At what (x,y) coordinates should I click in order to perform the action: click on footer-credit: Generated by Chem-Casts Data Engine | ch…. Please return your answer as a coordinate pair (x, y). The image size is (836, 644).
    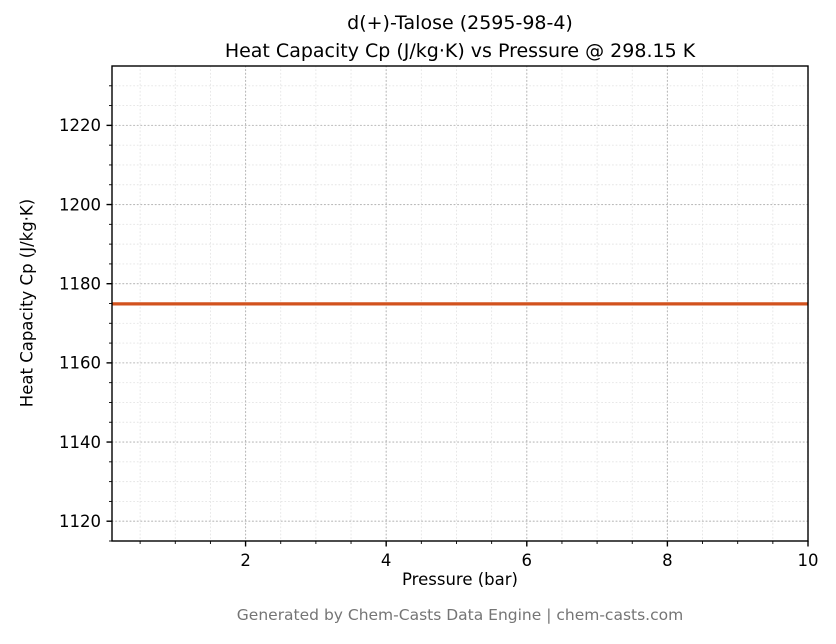
    Looking at the image, I should click on (460, 615).